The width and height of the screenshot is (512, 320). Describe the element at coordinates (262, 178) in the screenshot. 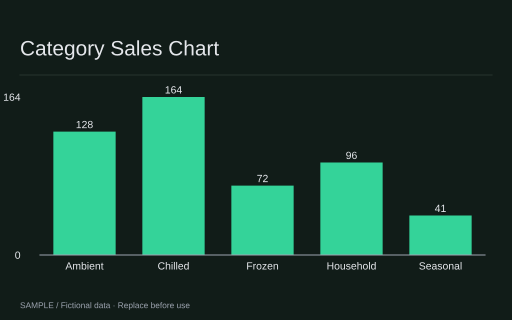

I see `data-label: 72` at that location.